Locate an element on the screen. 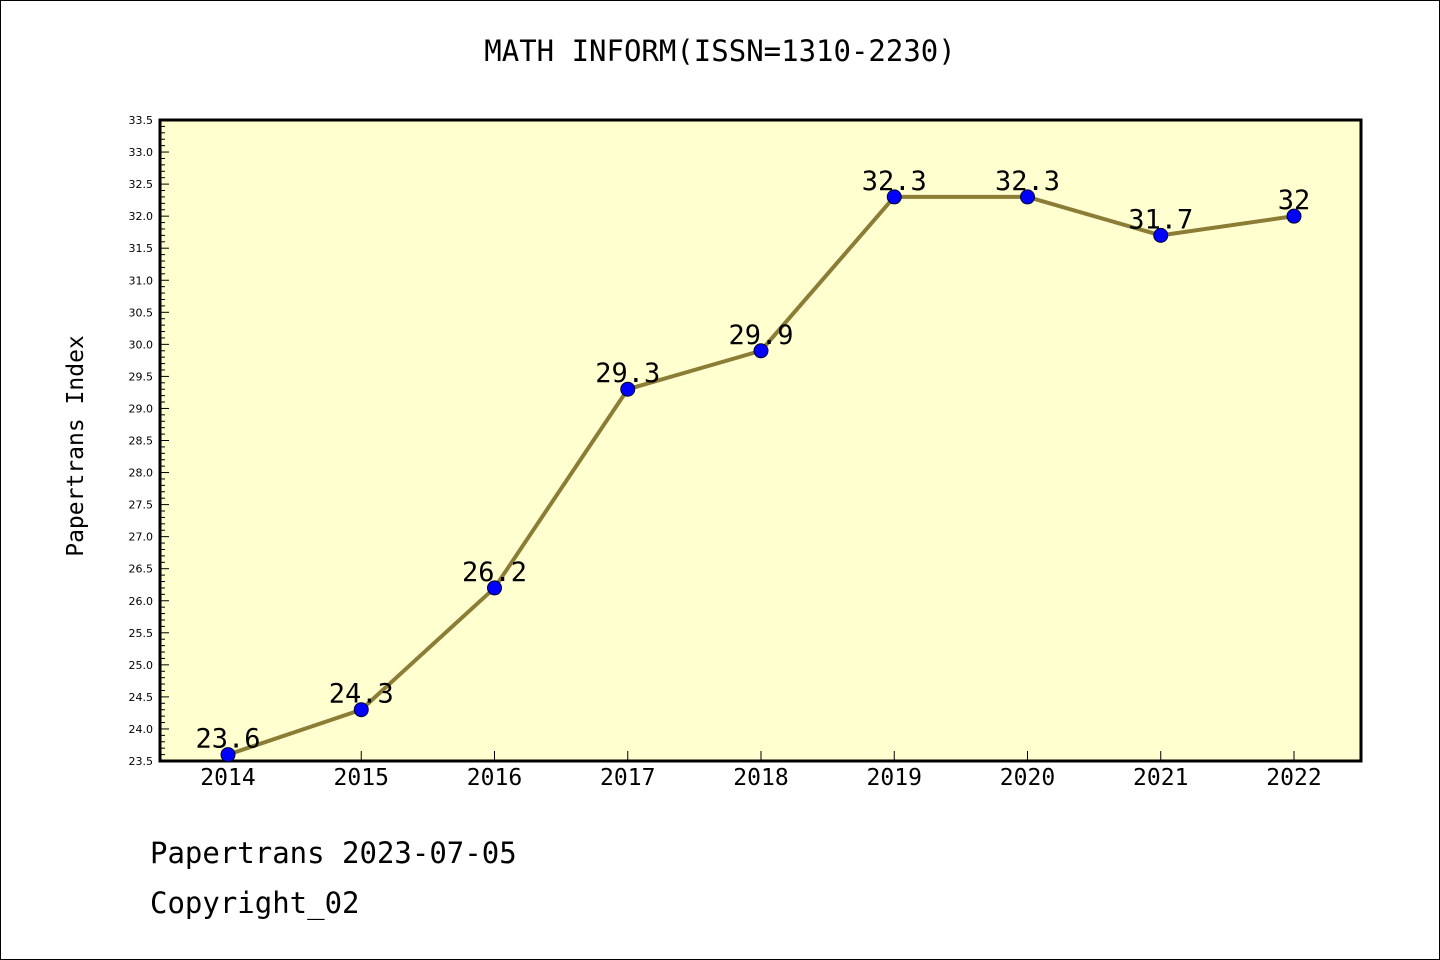  y-tick-label: 33.0 is located at coordinates (141, 152).